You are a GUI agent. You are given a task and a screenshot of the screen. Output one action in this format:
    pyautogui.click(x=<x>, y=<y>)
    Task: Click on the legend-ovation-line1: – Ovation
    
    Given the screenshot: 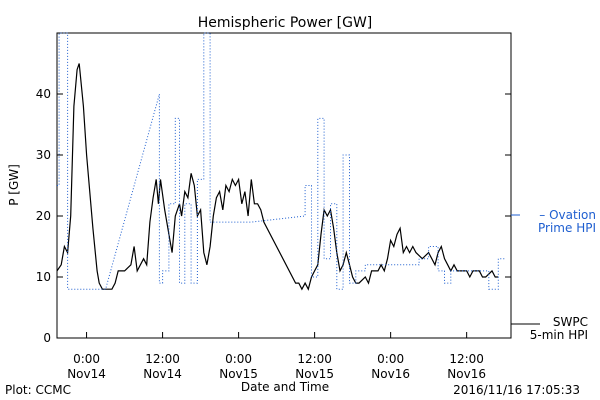 What is the action you would take?
    pyautogui.click(x=567, y=215)
    